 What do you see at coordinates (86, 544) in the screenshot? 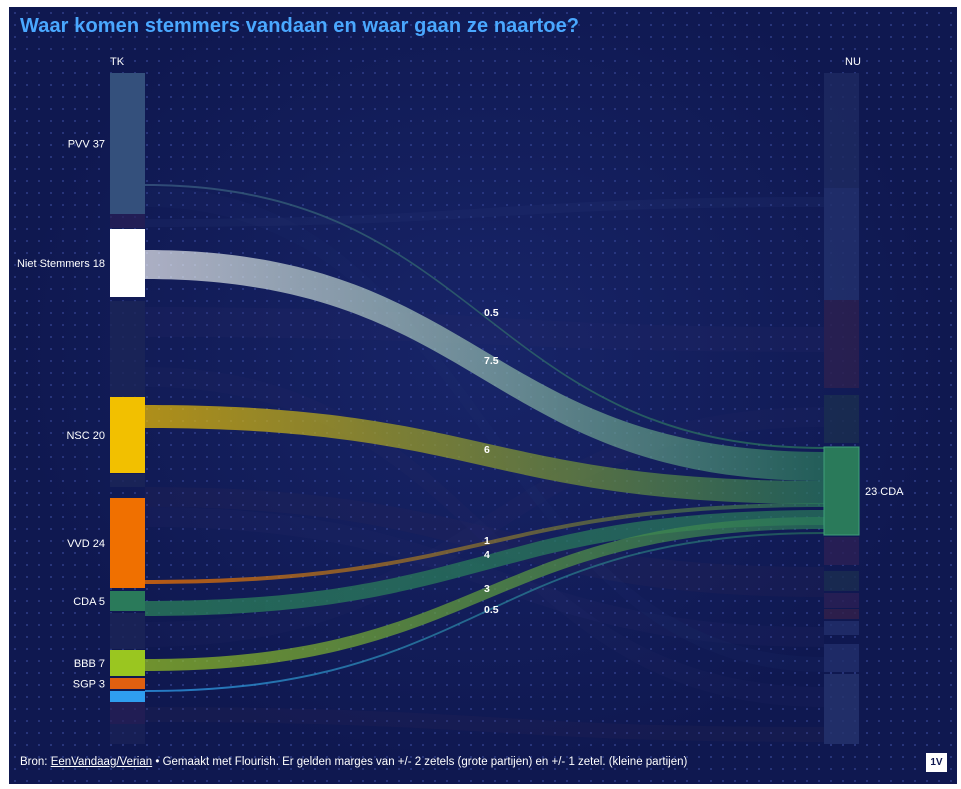
I see `node-label-vvd: VVD 24` at bounding box center [86, 544].